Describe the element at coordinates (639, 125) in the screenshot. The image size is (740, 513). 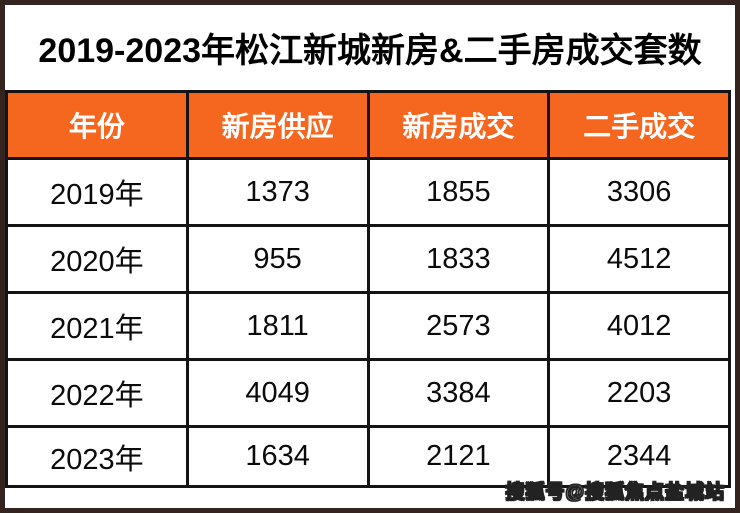
I see `header-cell-secondhand: 二手成交` at that location.